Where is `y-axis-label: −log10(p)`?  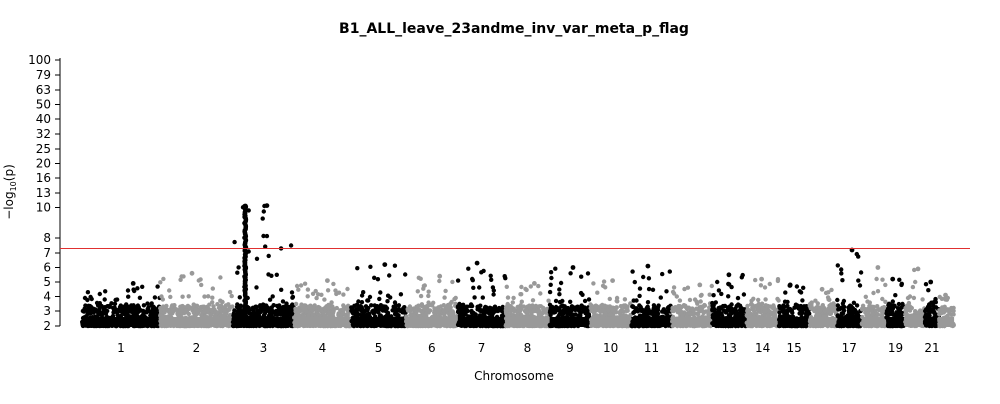
y-axis-label: −log10(p) is located at coordinates (10, 192).